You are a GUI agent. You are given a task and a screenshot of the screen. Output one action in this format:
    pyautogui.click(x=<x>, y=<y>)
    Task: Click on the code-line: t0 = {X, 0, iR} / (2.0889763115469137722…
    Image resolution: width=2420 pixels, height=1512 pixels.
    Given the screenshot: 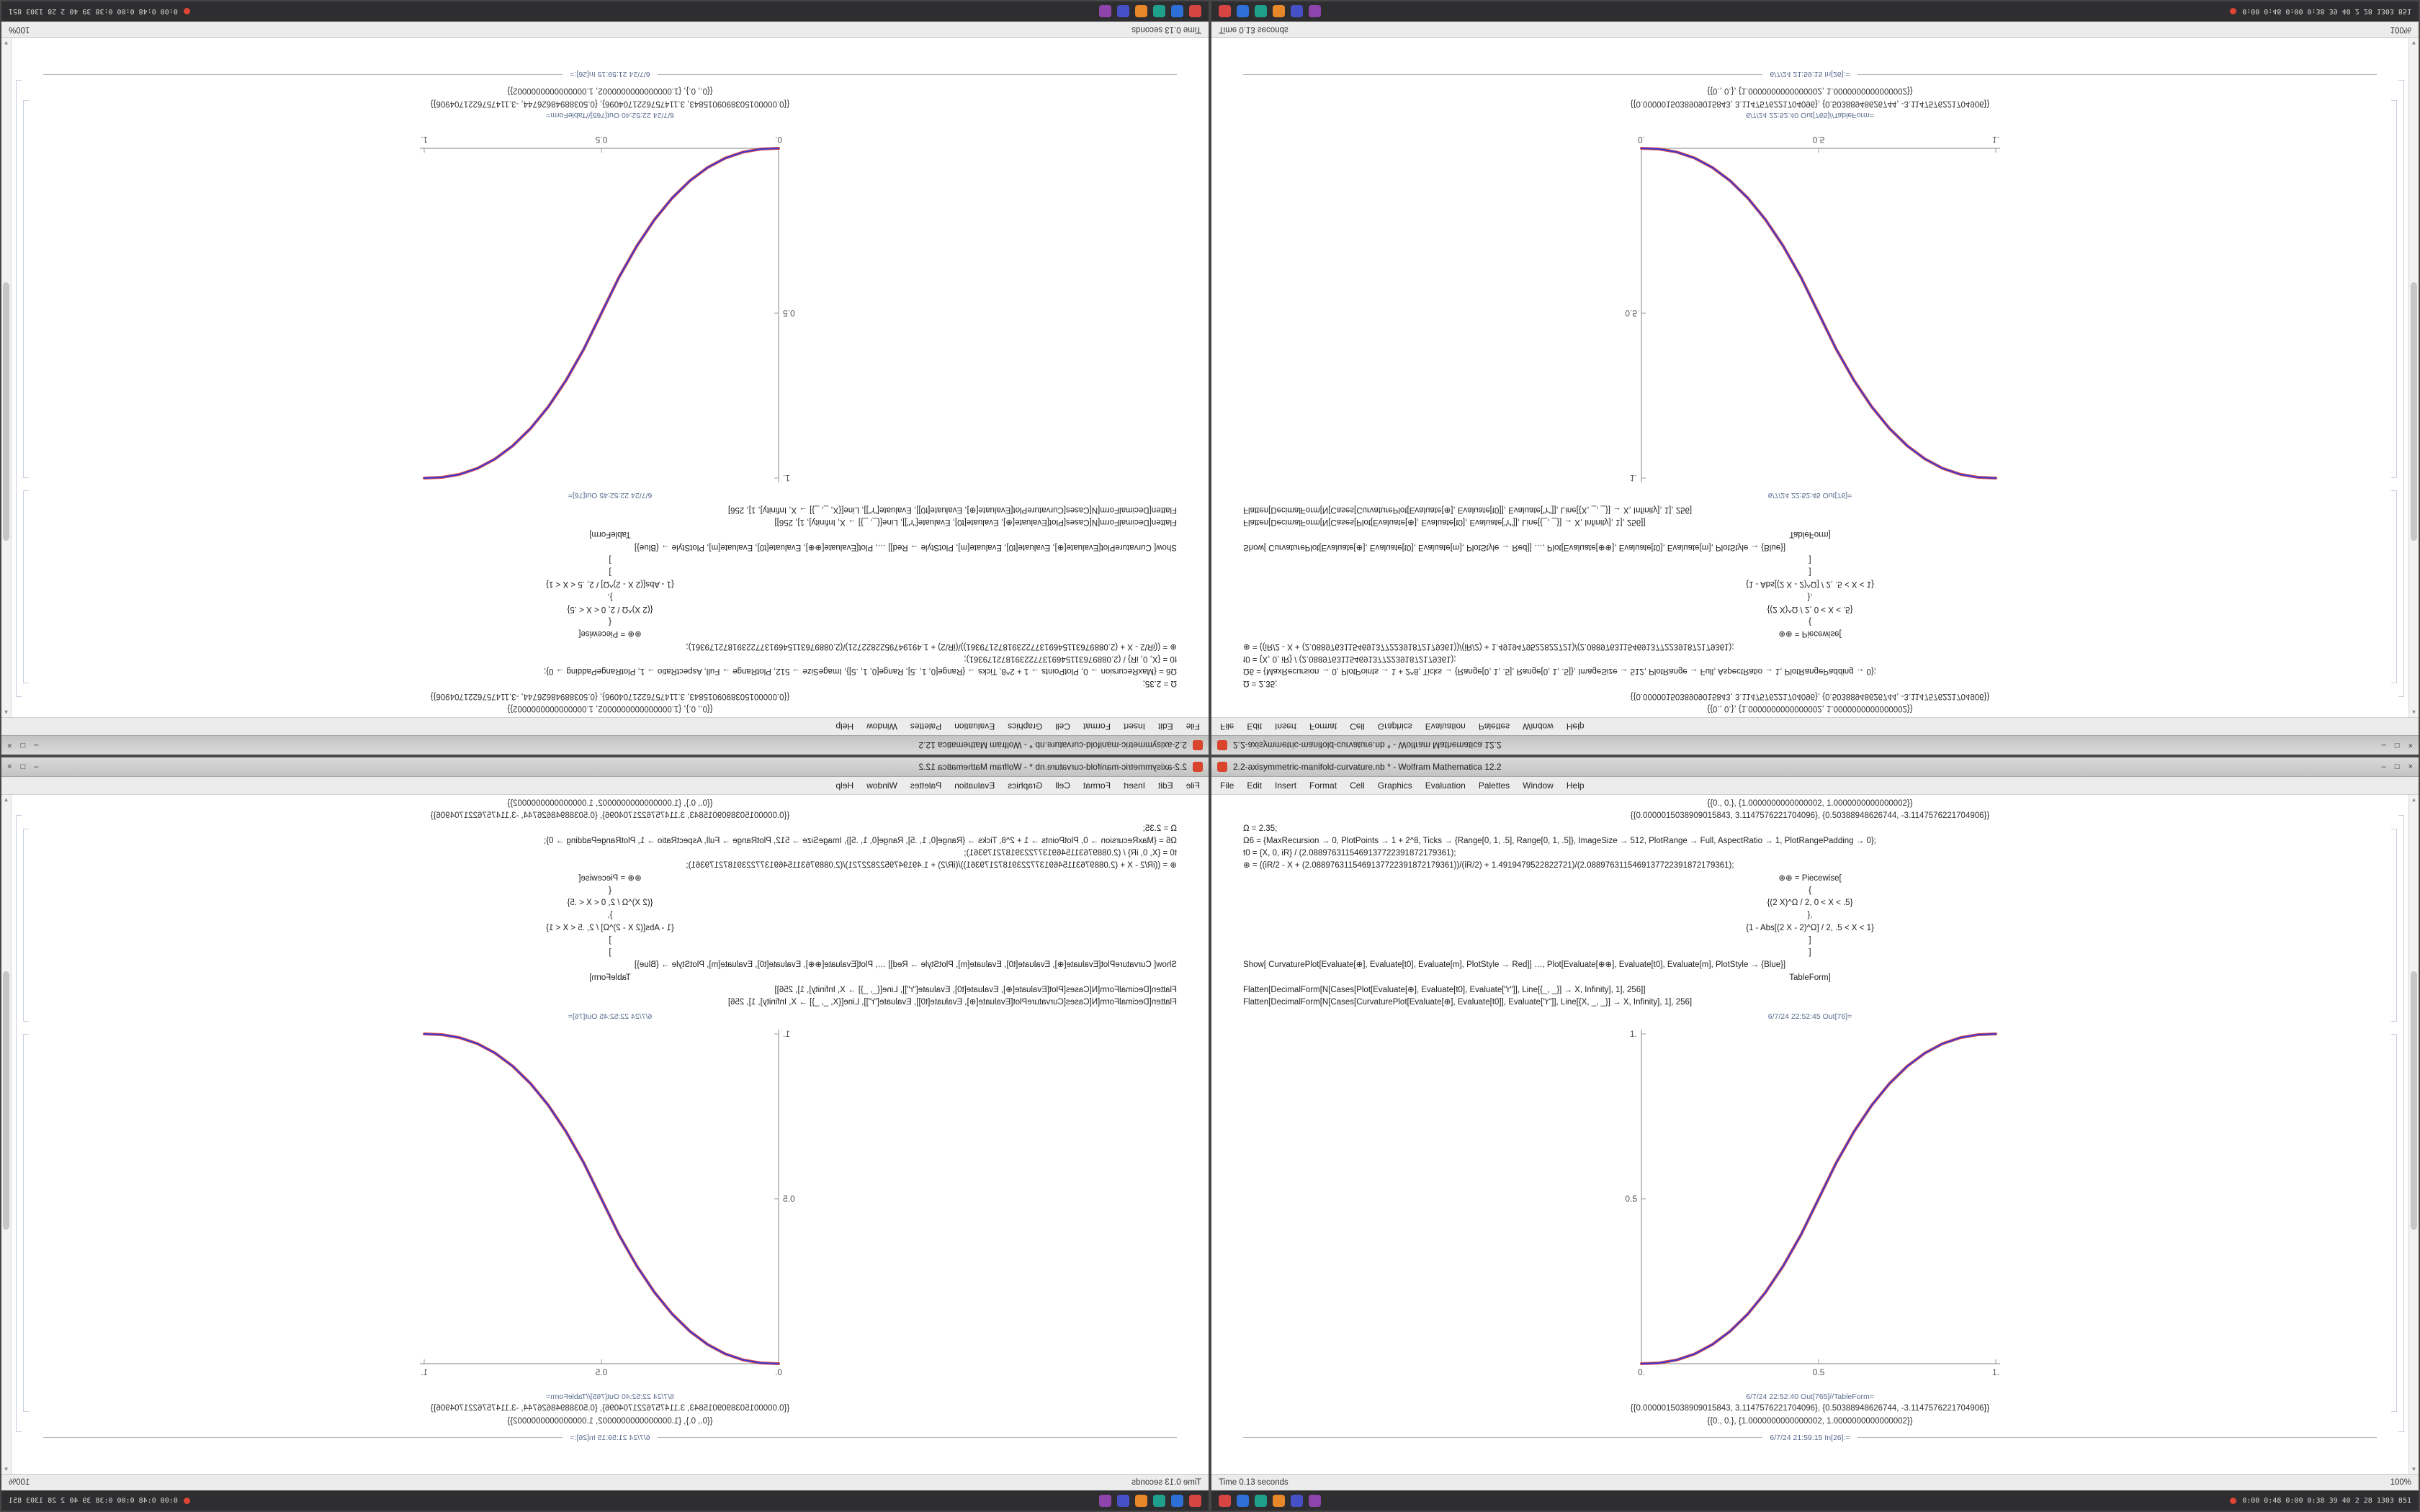 What is the action you would take?
    pyautogui.click(x=1349, y=853)
    